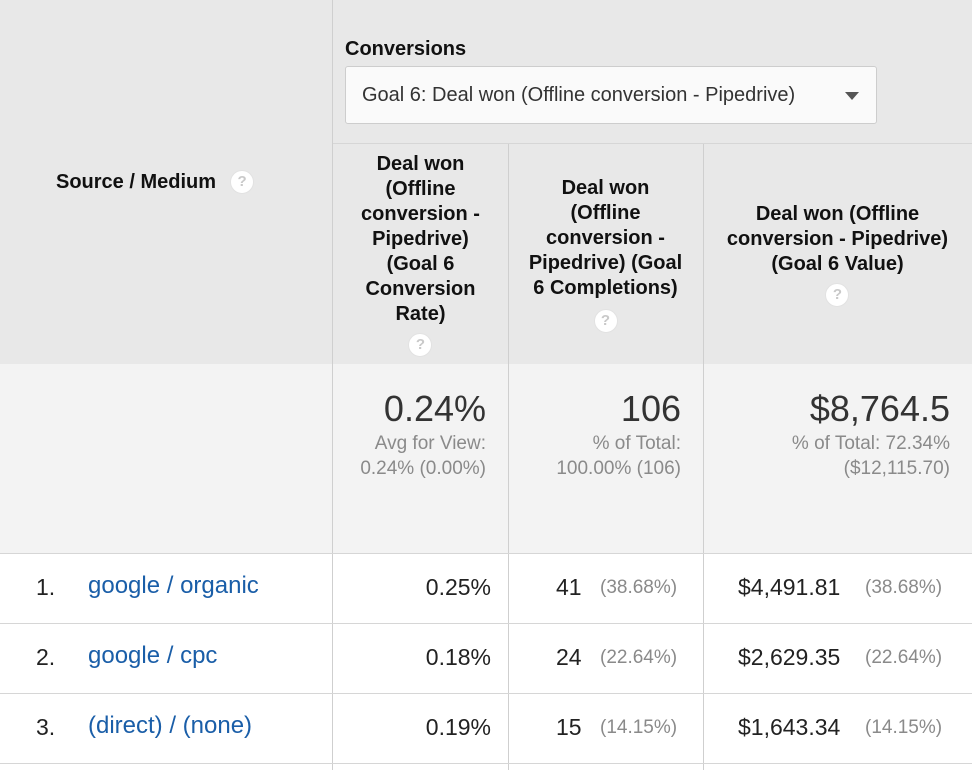  Describe the element at coordinates (870, 443) in the screenshot. I see `total-value-sub1: % of Total: 72.34%` at that location.